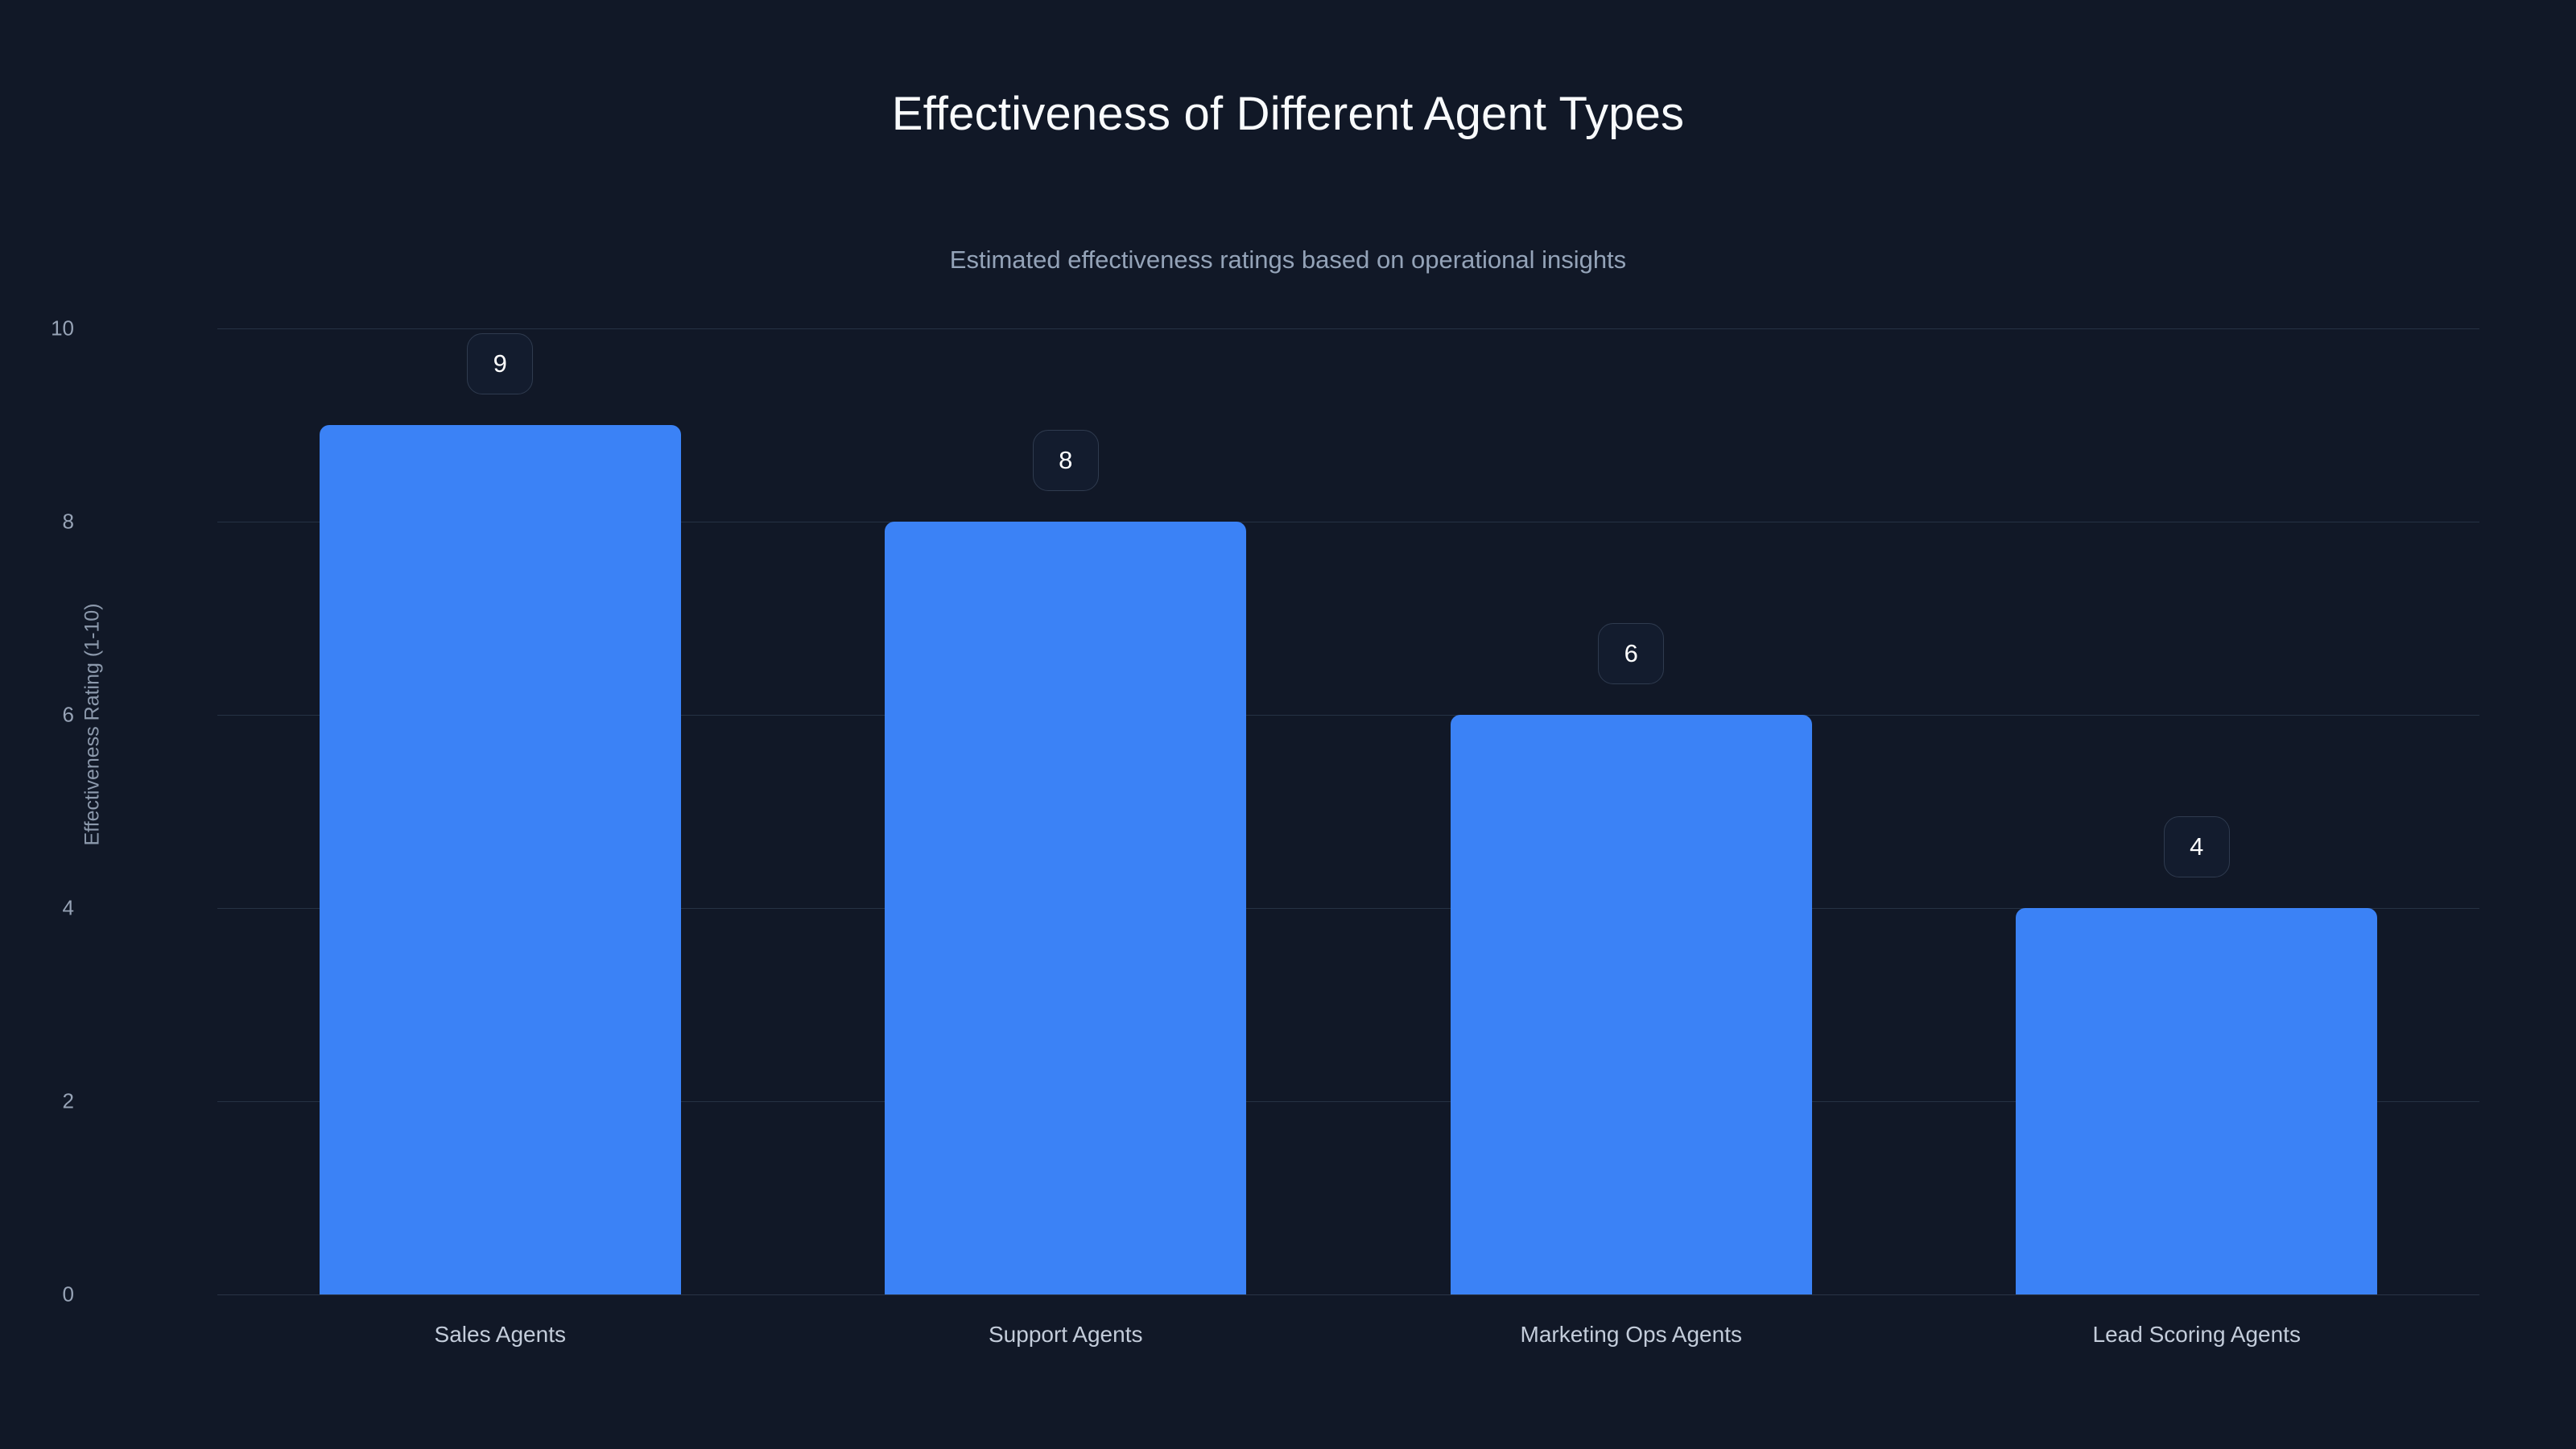  I want to click on y-axis-tick-label: 10, so click(62, 328).